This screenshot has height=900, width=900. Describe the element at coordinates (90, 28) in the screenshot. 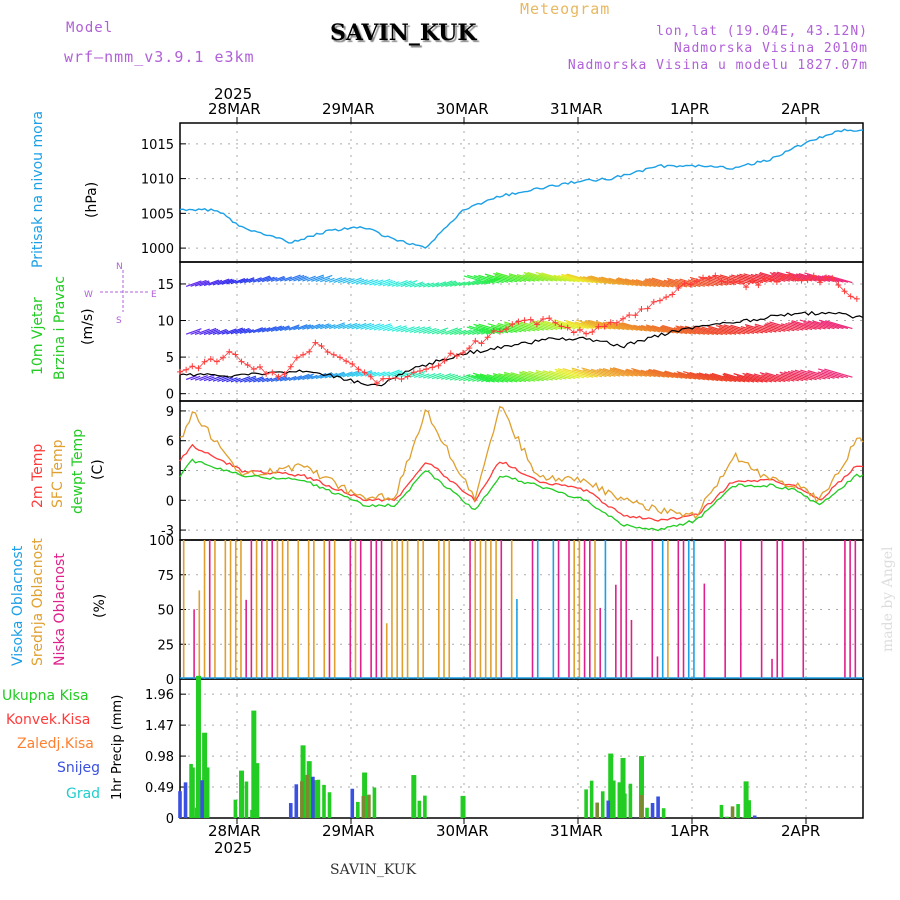

I see `model-label: Model` at that location.